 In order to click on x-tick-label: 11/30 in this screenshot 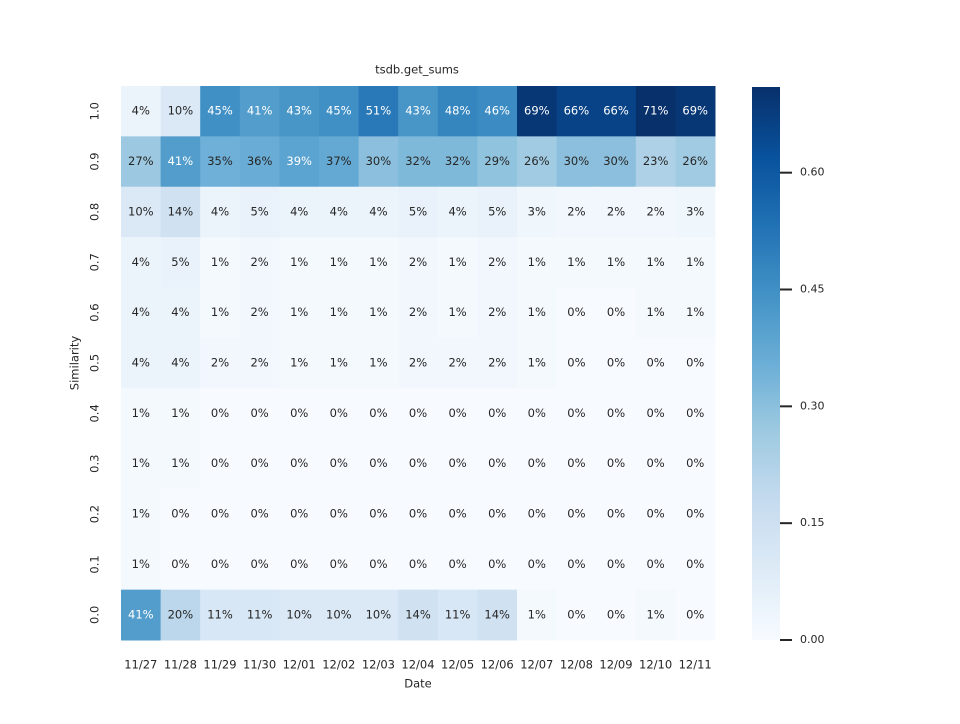, I will do `click(259, 665)`.